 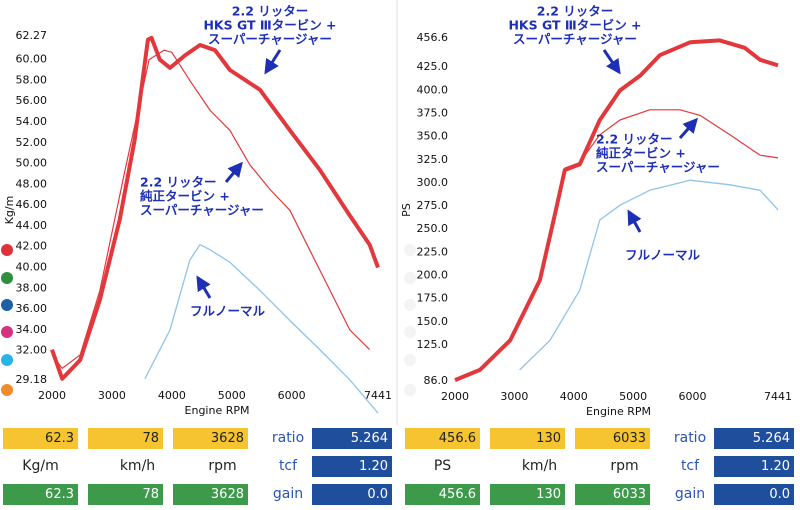 I want to click on readout-top: 62.3, so click(x=40, y=438).